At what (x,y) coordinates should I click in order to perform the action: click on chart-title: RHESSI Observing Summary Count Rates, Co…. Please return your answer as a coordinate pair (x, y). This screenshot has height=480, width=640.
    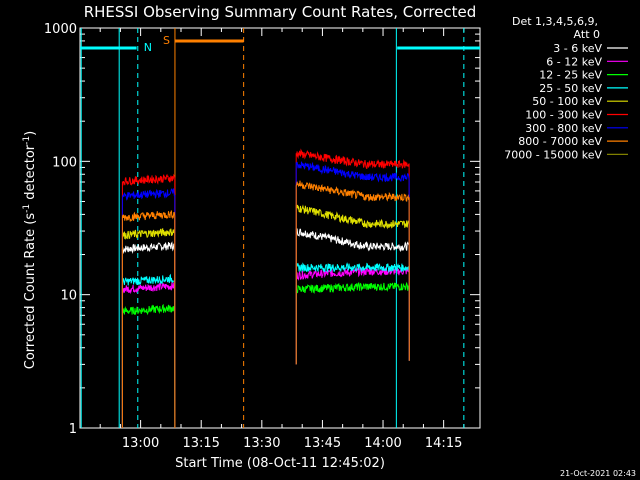
    Looking at the image, I should click on (280, 12).